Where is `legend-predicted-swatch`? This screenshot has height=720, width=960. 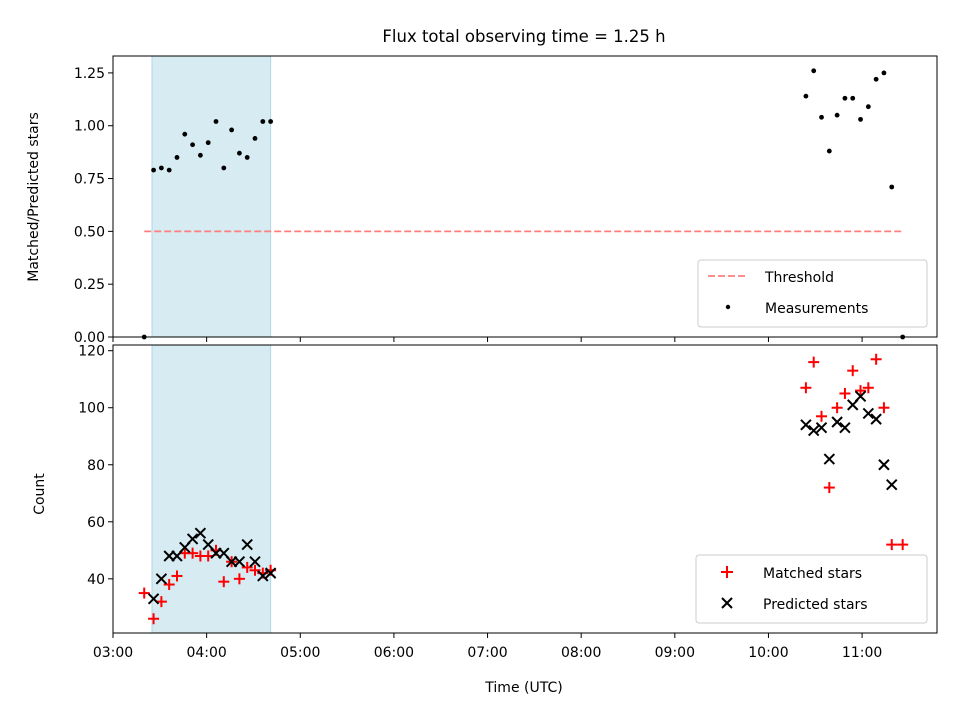
legend-predicted-swatch is located at coordinates (727, 603).